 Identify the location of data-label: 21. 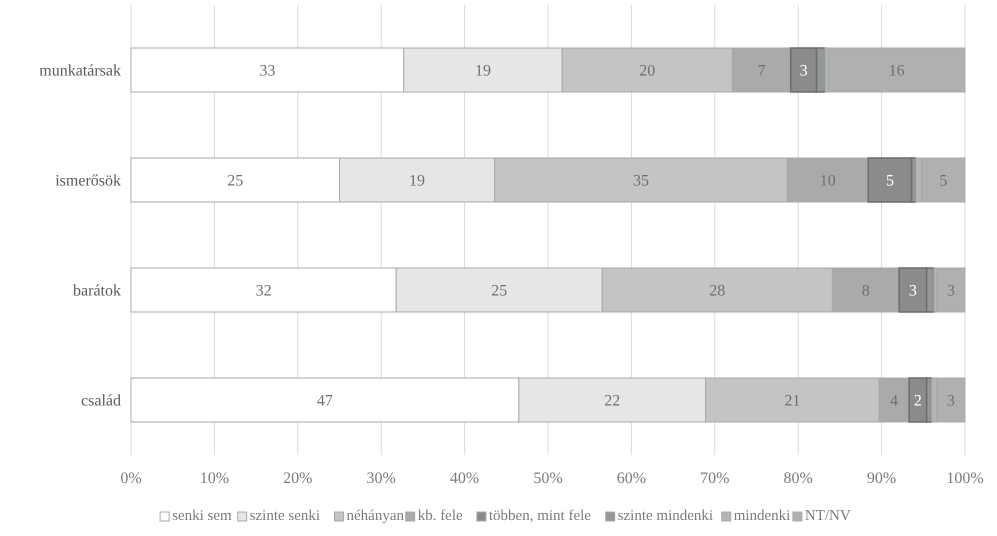
(792, 401).